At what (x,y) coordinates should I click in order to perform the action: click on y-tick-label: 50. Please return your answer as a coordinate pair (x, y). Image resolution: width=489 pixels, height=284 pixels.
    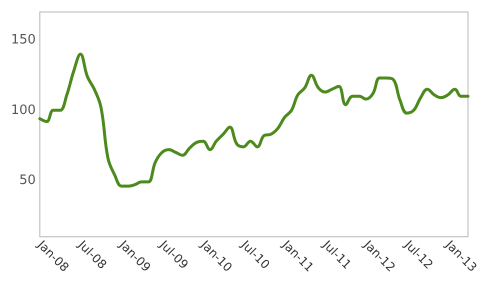
    Looking at the image, I should click on (27, 180).